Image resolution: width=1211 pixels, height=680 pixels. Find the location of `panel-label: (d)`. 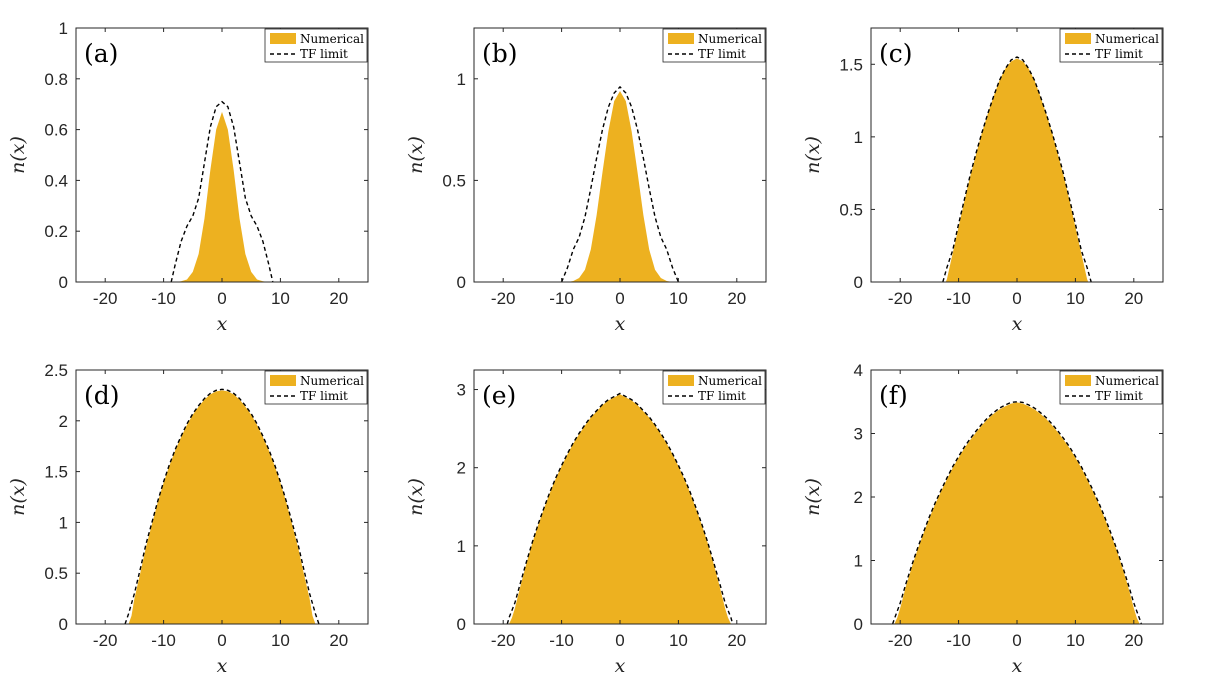

panel-label: (d) is located at coordinates (102, 395).